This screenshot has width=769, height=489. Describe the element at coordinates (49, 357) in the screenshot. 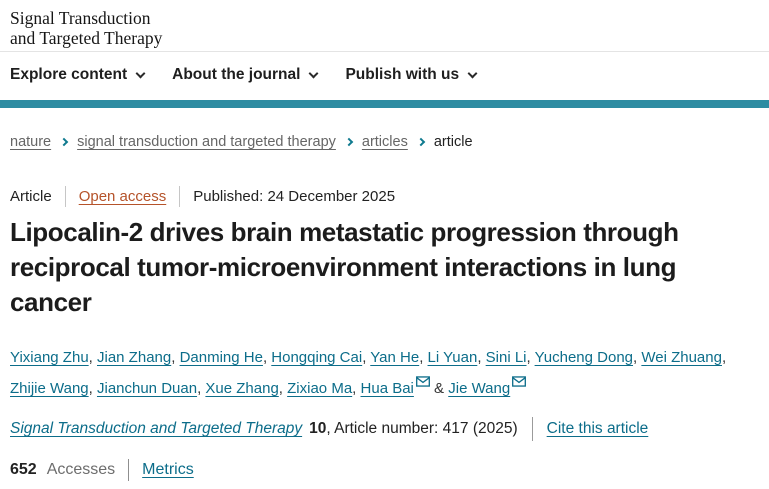

I see `author-link-yixiang-zhu: Yixiang Zhu` at that location.